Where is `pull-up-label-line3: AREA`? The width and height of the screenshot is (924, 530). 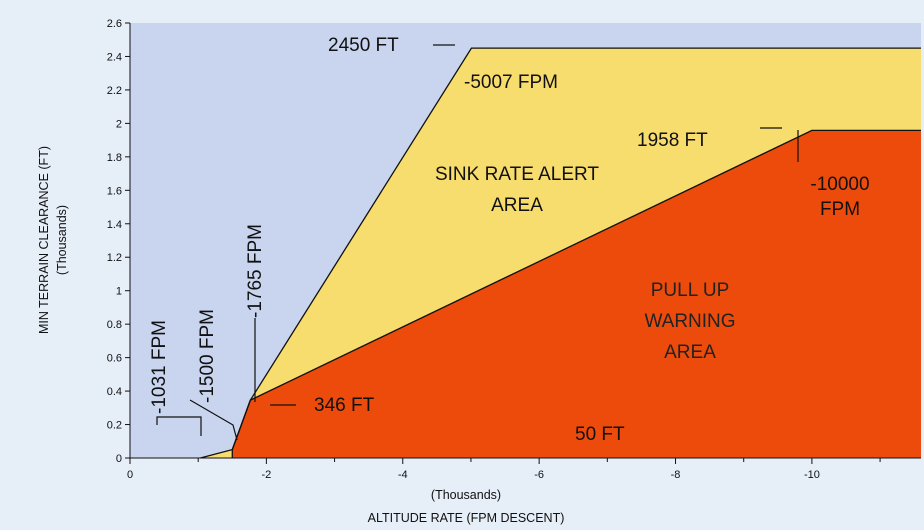 pull-up-label-line3: AREA is located at coordinates (690, 352).